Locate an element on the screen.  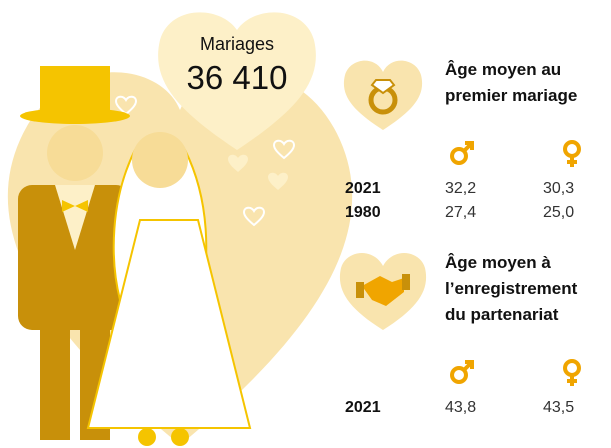
women-value: 25,0 is located at coordinates (558, 212).